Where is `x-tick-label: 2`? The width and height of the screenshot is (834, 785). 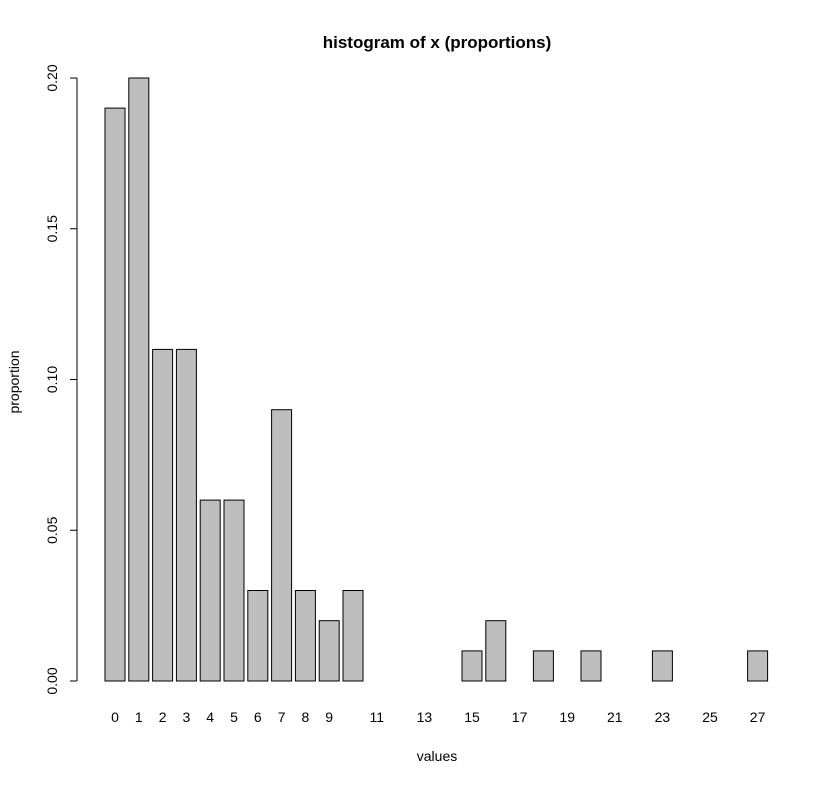
x-tick-label: 2 is located at coordinates (163, 717).